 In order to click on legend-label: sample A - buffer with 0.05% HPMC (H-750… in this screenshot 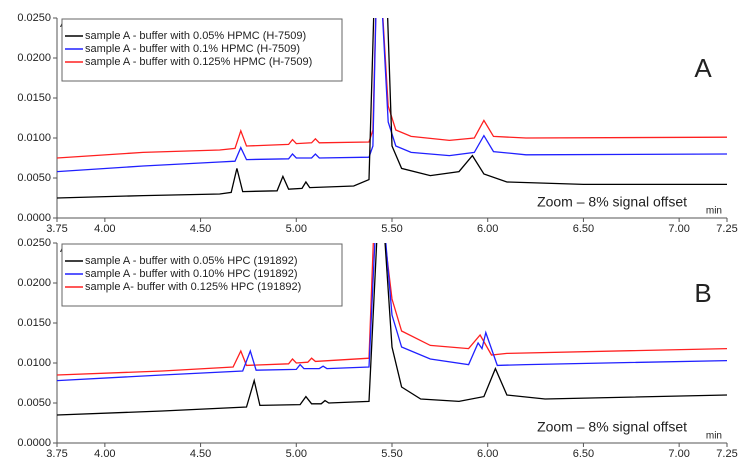, I will do `click(195, 36)`.